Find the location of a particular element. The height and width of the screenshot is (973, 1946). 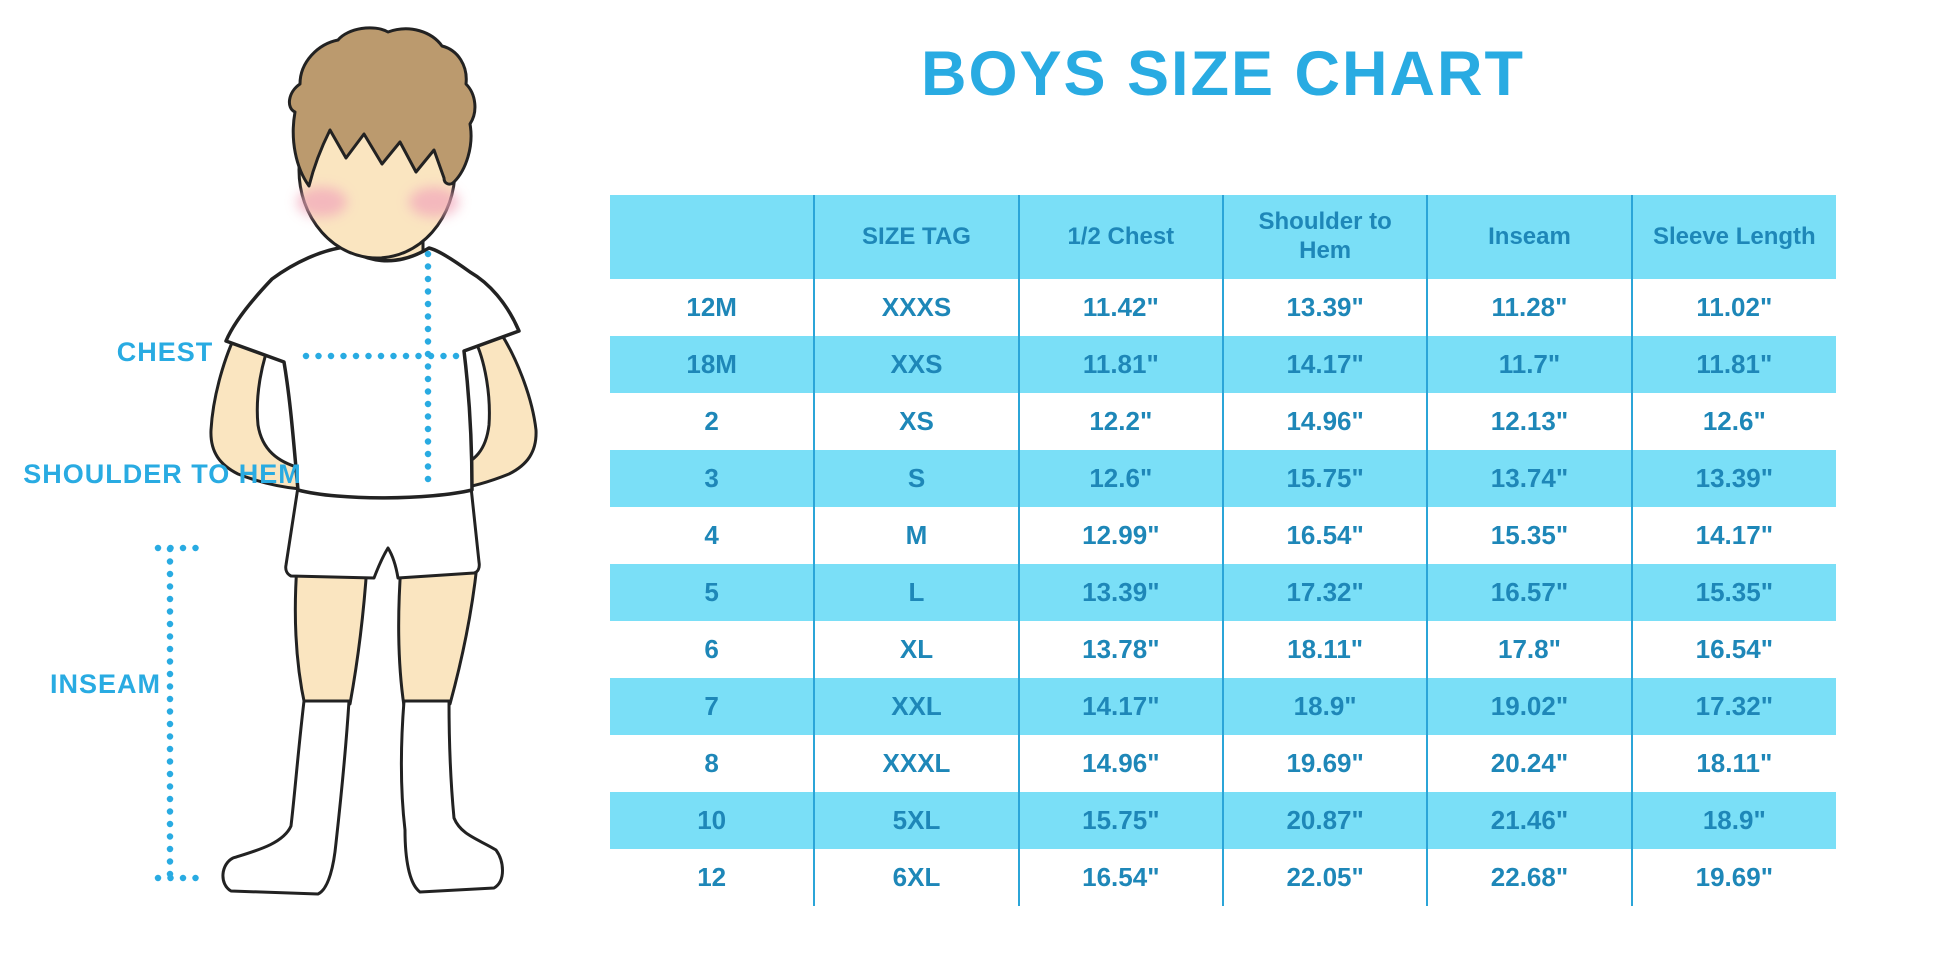

size-label: 4 is located at coordinates (711, 535).